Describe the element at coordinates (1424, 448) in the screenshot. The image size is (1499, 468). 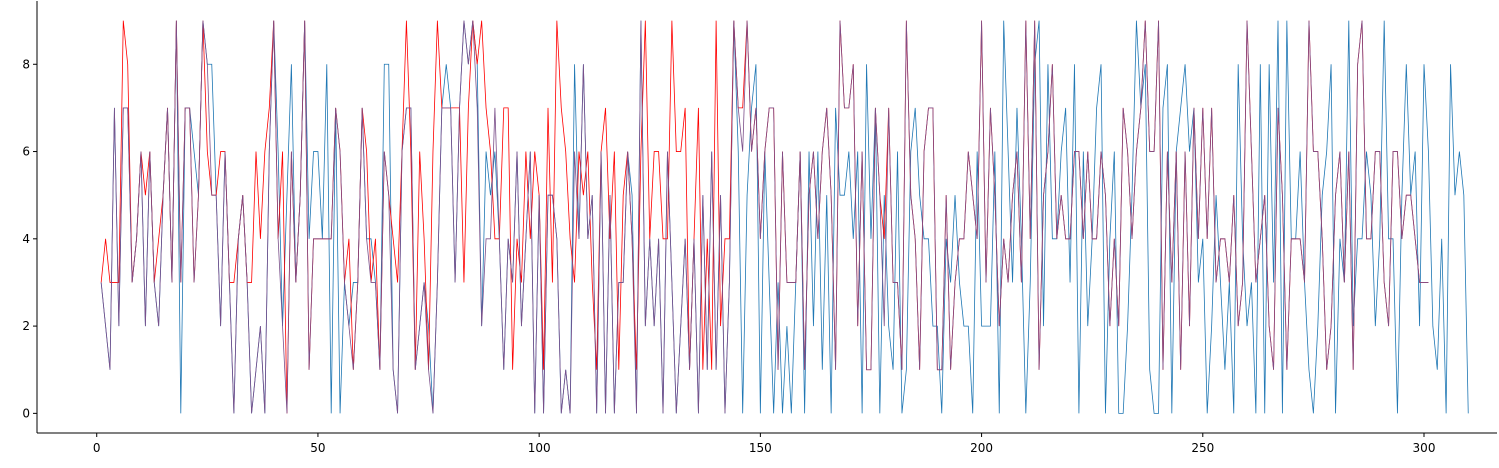
I see `x-tick-label: 300` at that location.